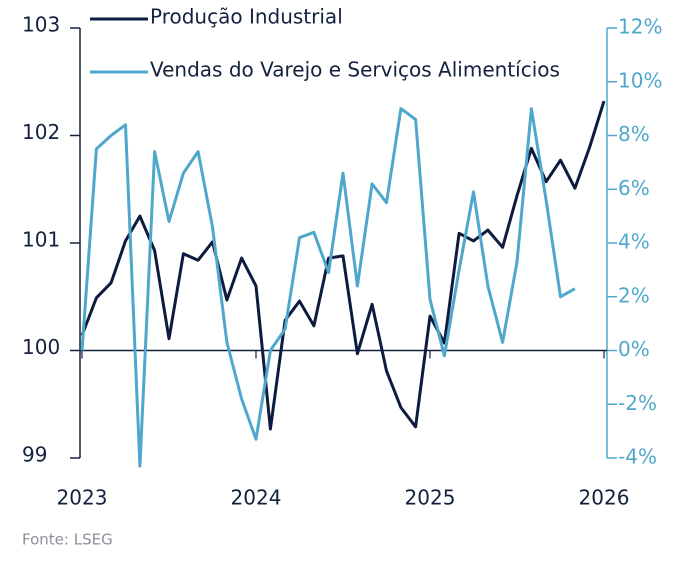 Image resolution: width=686 pixels, height=565 pixels. I want to click on x-tick-label: 2026, so click(604, 498).